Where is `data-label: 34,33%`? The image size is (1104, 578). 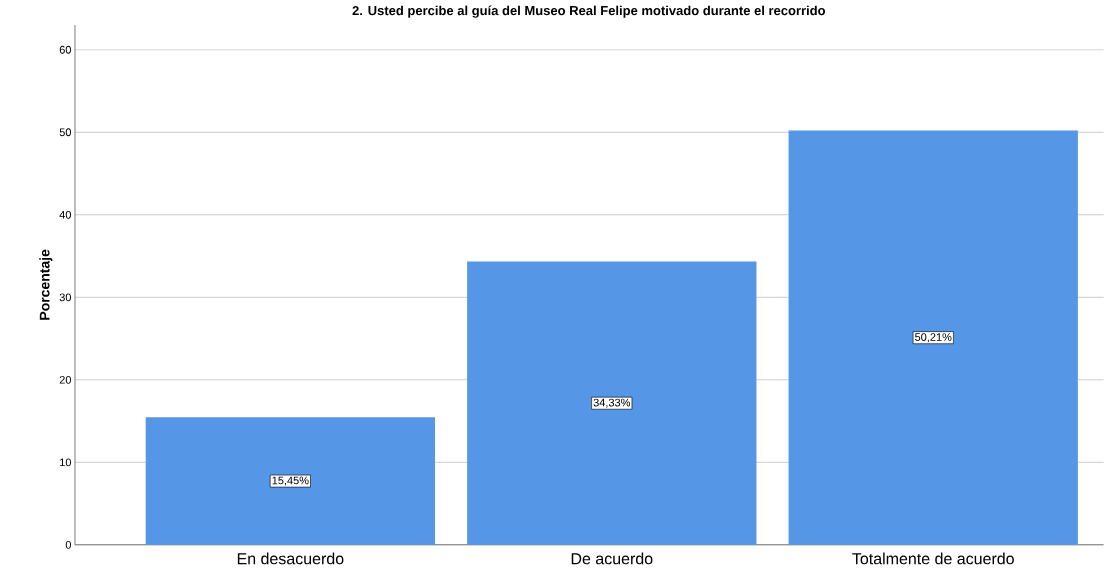 data-label: 34,33% is located at coordinates (612, 403).